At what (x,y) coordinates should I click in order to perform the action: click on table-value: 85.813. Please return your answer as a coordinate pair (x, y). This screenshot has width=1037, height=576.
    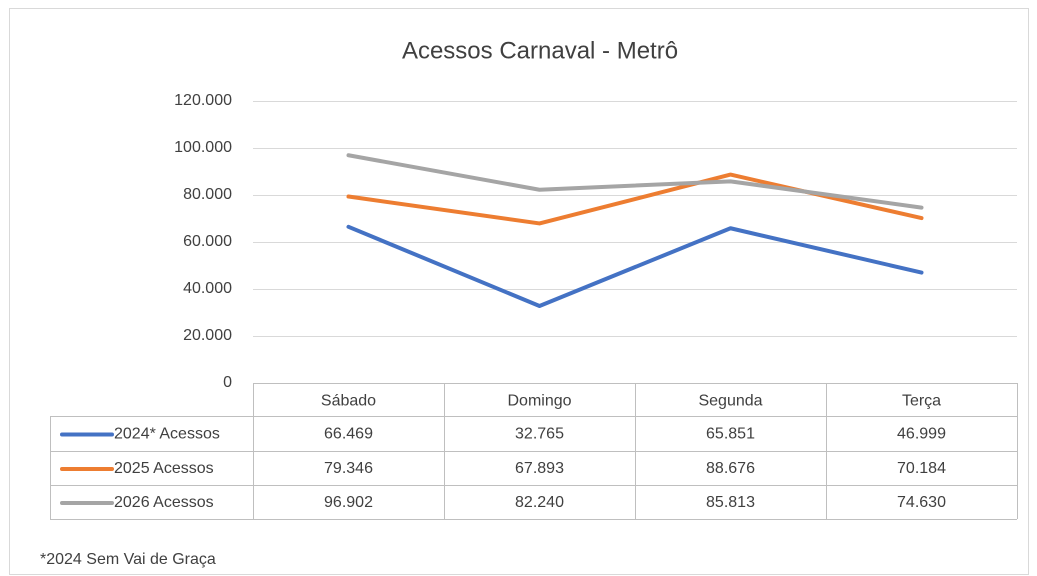
    Looking at the image, I should click on (730, 502).